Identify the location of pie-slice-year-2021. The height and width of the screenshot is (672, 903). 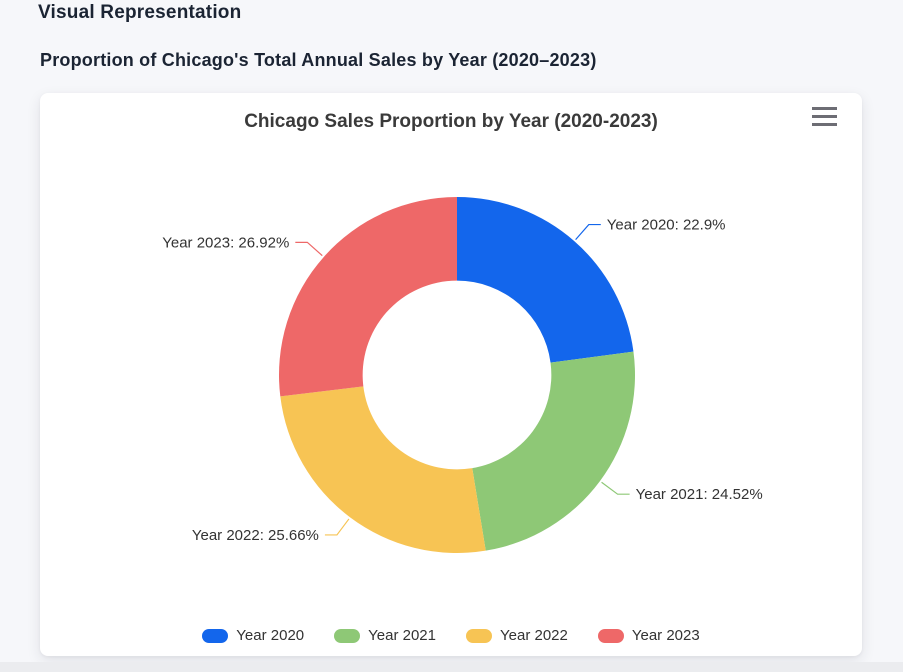
(553, 451).